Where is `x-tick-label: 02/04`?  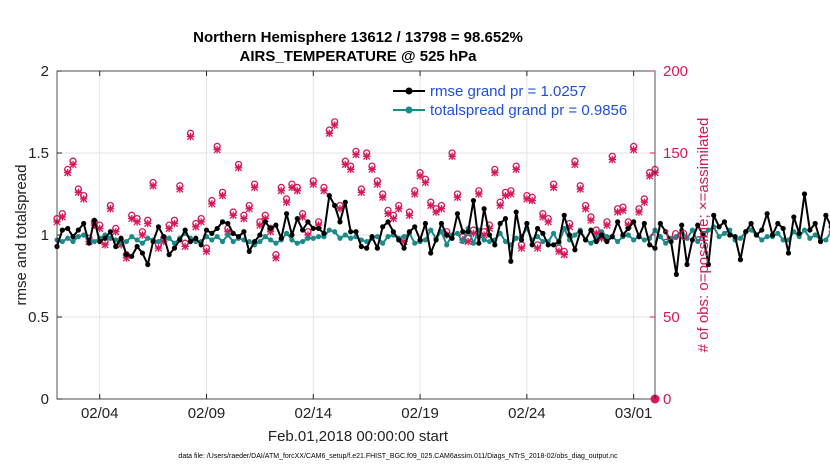 x-tick-label: 02/04 is located at coordinates (100, 413).